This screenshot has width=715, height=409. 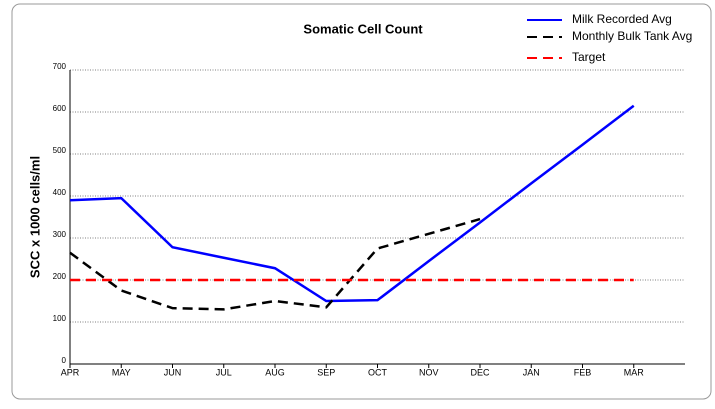 What do you see at coordinates (363, 28) in the screenshot?
I see `chart-title: Somatic Cell Count` at bounding box center [363, 28].